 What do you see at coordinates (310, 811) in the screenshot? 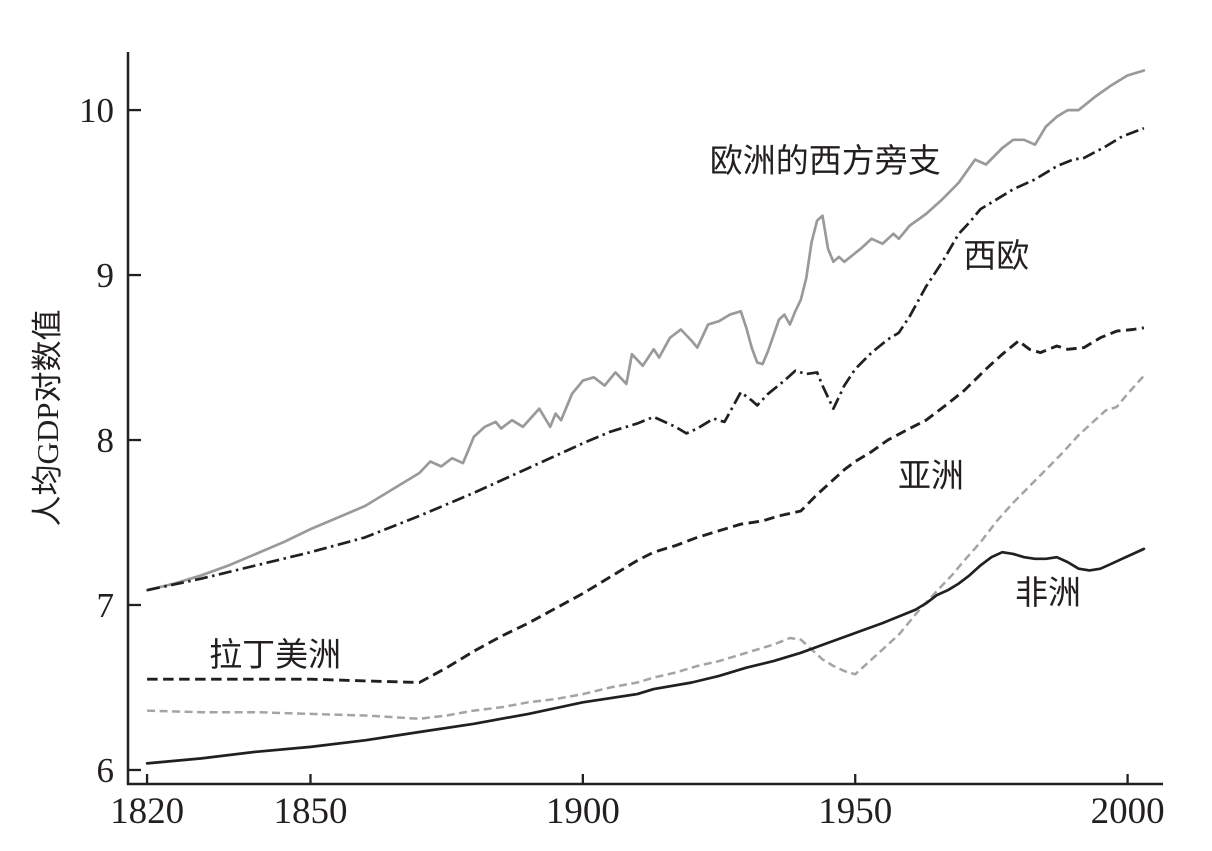
I see `x-tick-label: 1850` at bounding box center [310, 811].